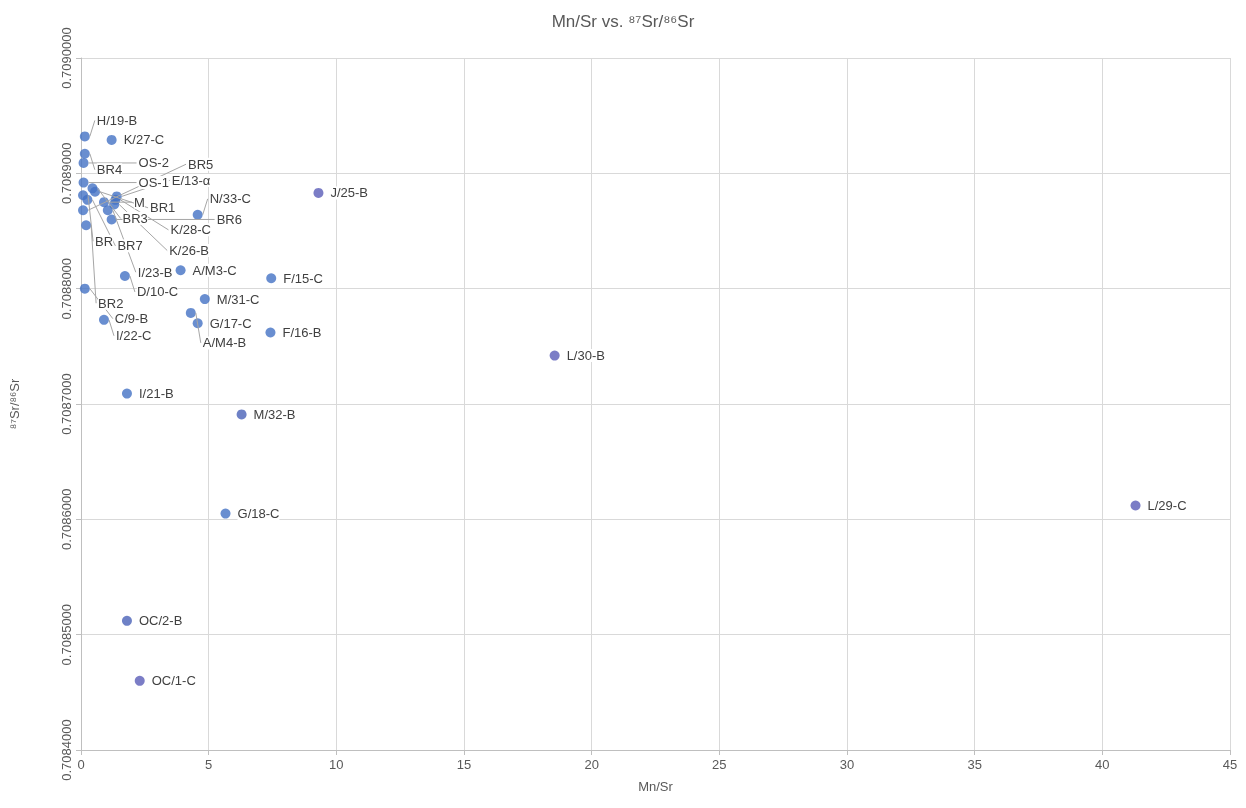 This screenshot has height=808, width=1246. What do you see at coordinates (1167, 505) in the screenshot?
I see `annotation: L/29-C` at bounding box center [1167, 505].